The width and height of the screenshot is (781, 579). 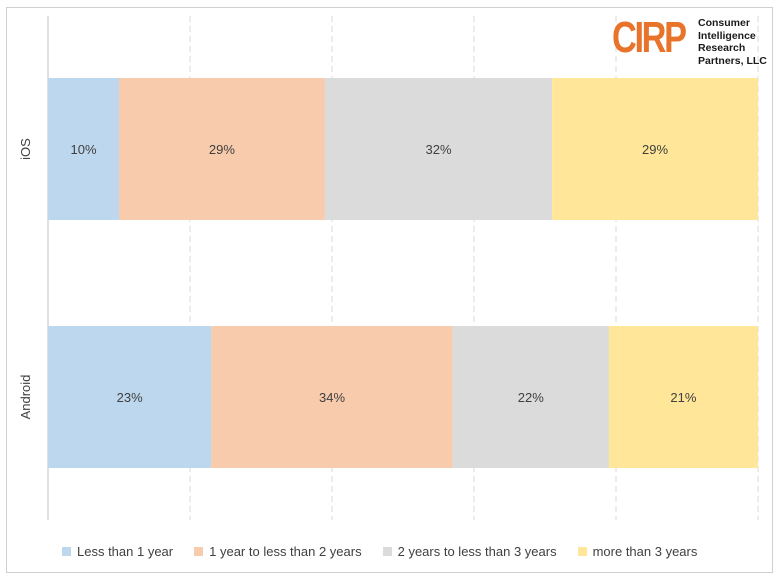 What do you see at coordinates (477, 551) in the screenshot?
I see `legend-label: 2 years to less than 3 years` at bounding box center [477, 551].